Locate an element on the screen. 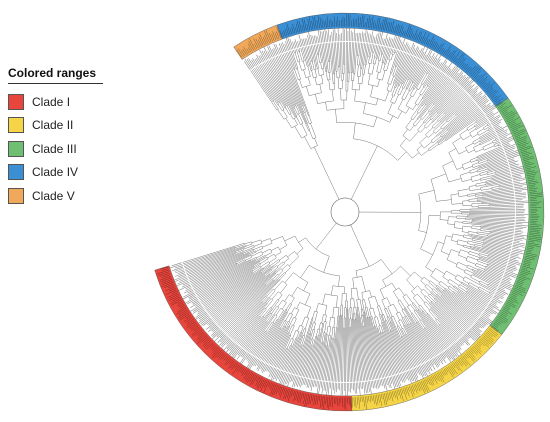 This screenshot has width=550, height=422. legend-label: Clade III is located at coordinates (54, 148).